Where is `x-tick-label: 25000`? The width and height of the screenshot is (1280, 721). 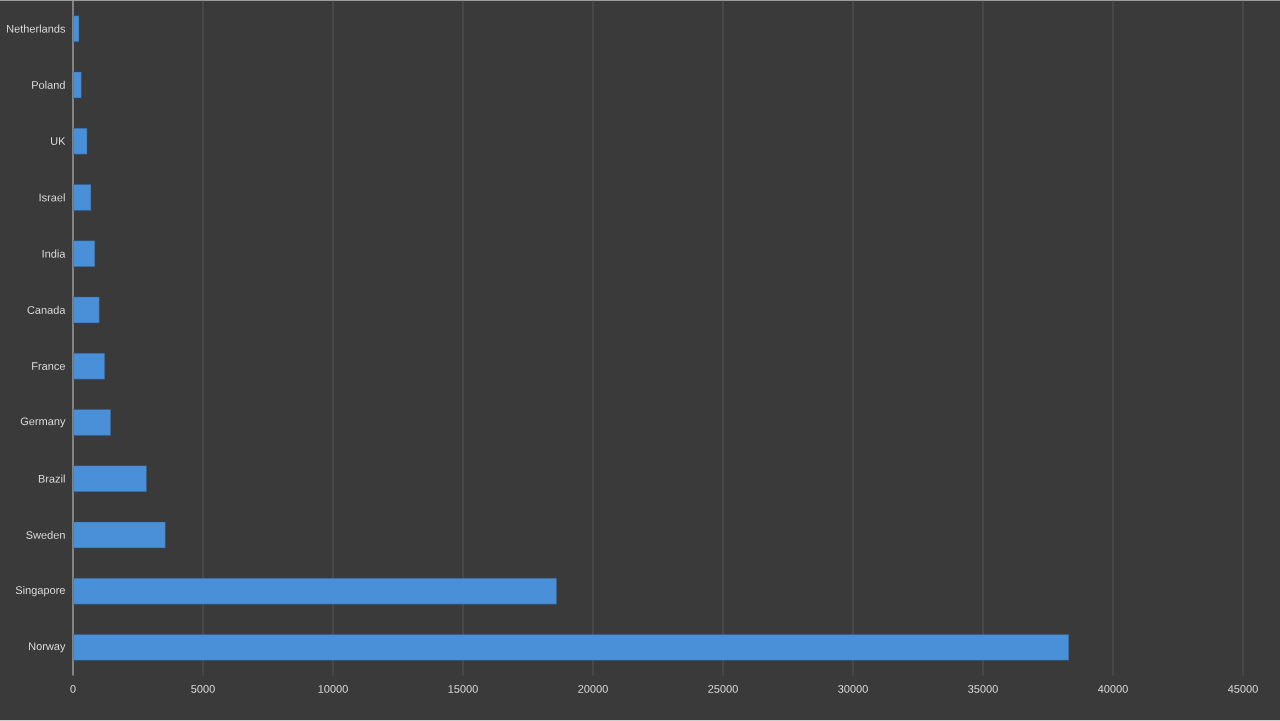 x-tick-label: 25000 is located at coordinates (723, 689).